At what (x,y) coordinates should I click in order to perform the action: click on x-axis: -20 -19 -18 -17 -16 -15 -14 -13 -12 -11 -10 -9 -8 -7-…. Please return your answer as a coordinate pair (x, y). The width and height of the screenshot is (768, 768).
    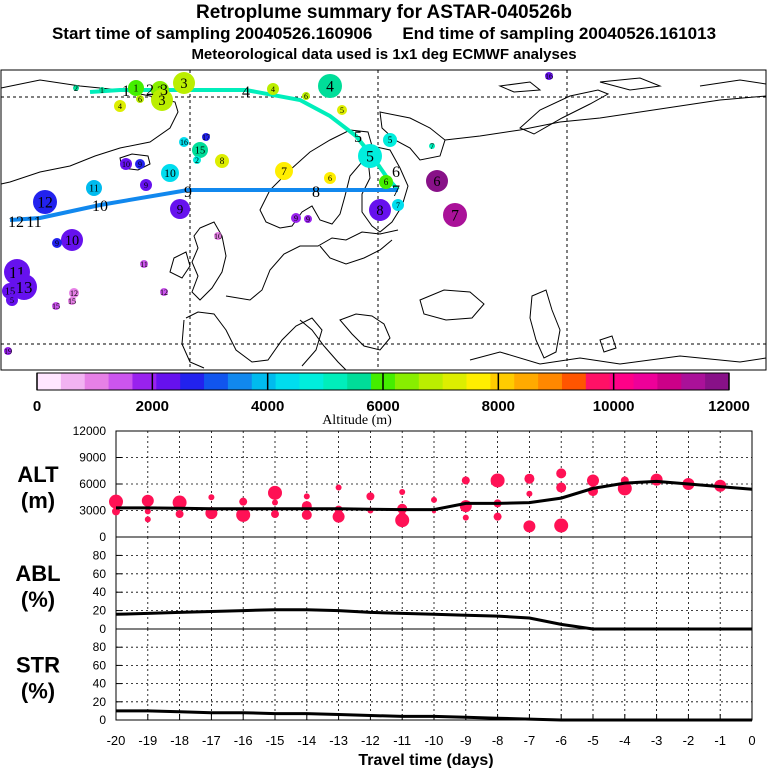
    Looking at the image, I should click on (431, 741).